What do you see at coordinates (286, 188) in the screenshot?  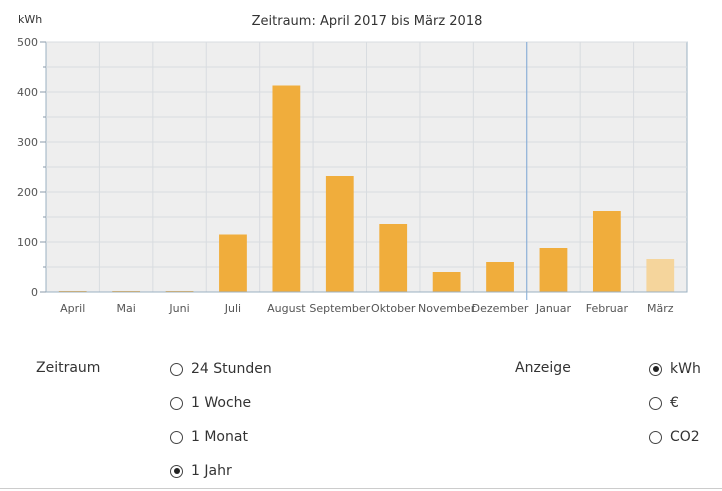 I see `bar-august` at bounding box center [286, 188].